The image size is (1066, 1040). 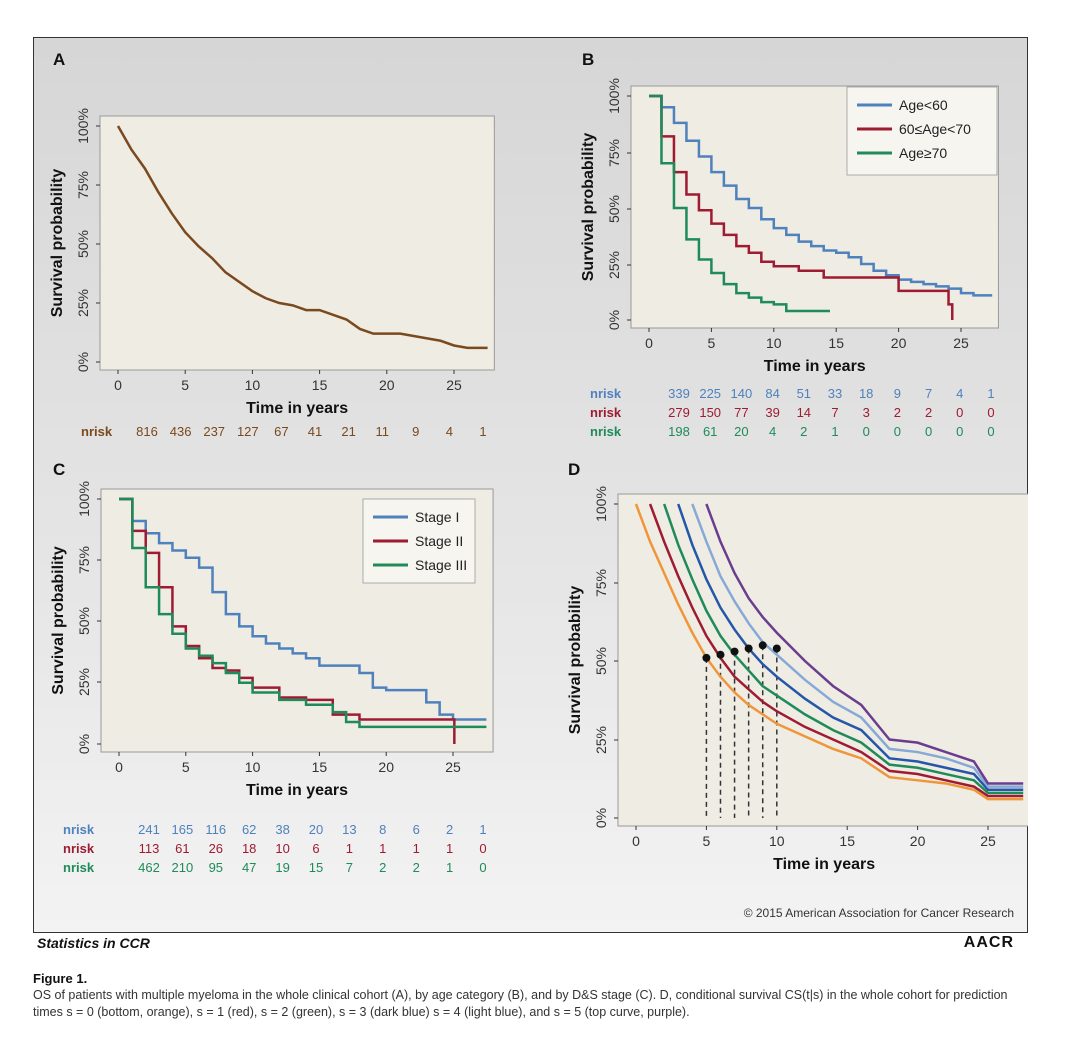 What do you see at coordinates (59, 59) in the screenshot?
I see `panel-letter: A` at bounding box center [59, 59].